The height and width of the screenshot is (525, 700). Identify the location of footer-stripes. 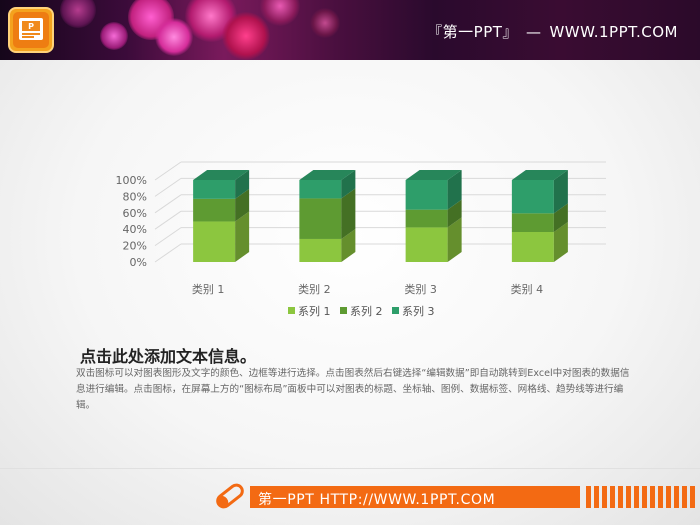
(643, 497).